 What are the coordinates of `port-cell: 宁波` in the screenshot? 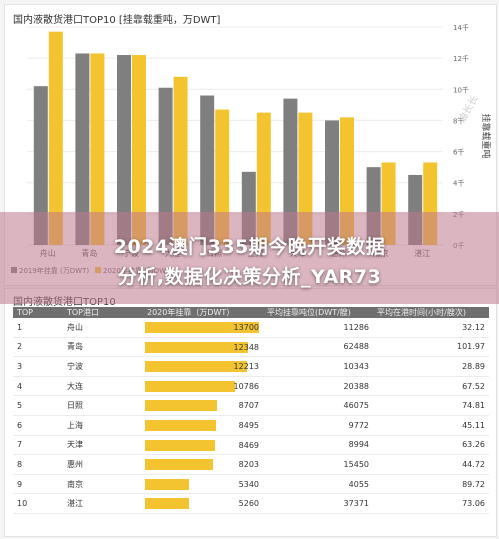 It's located at (103, 366).